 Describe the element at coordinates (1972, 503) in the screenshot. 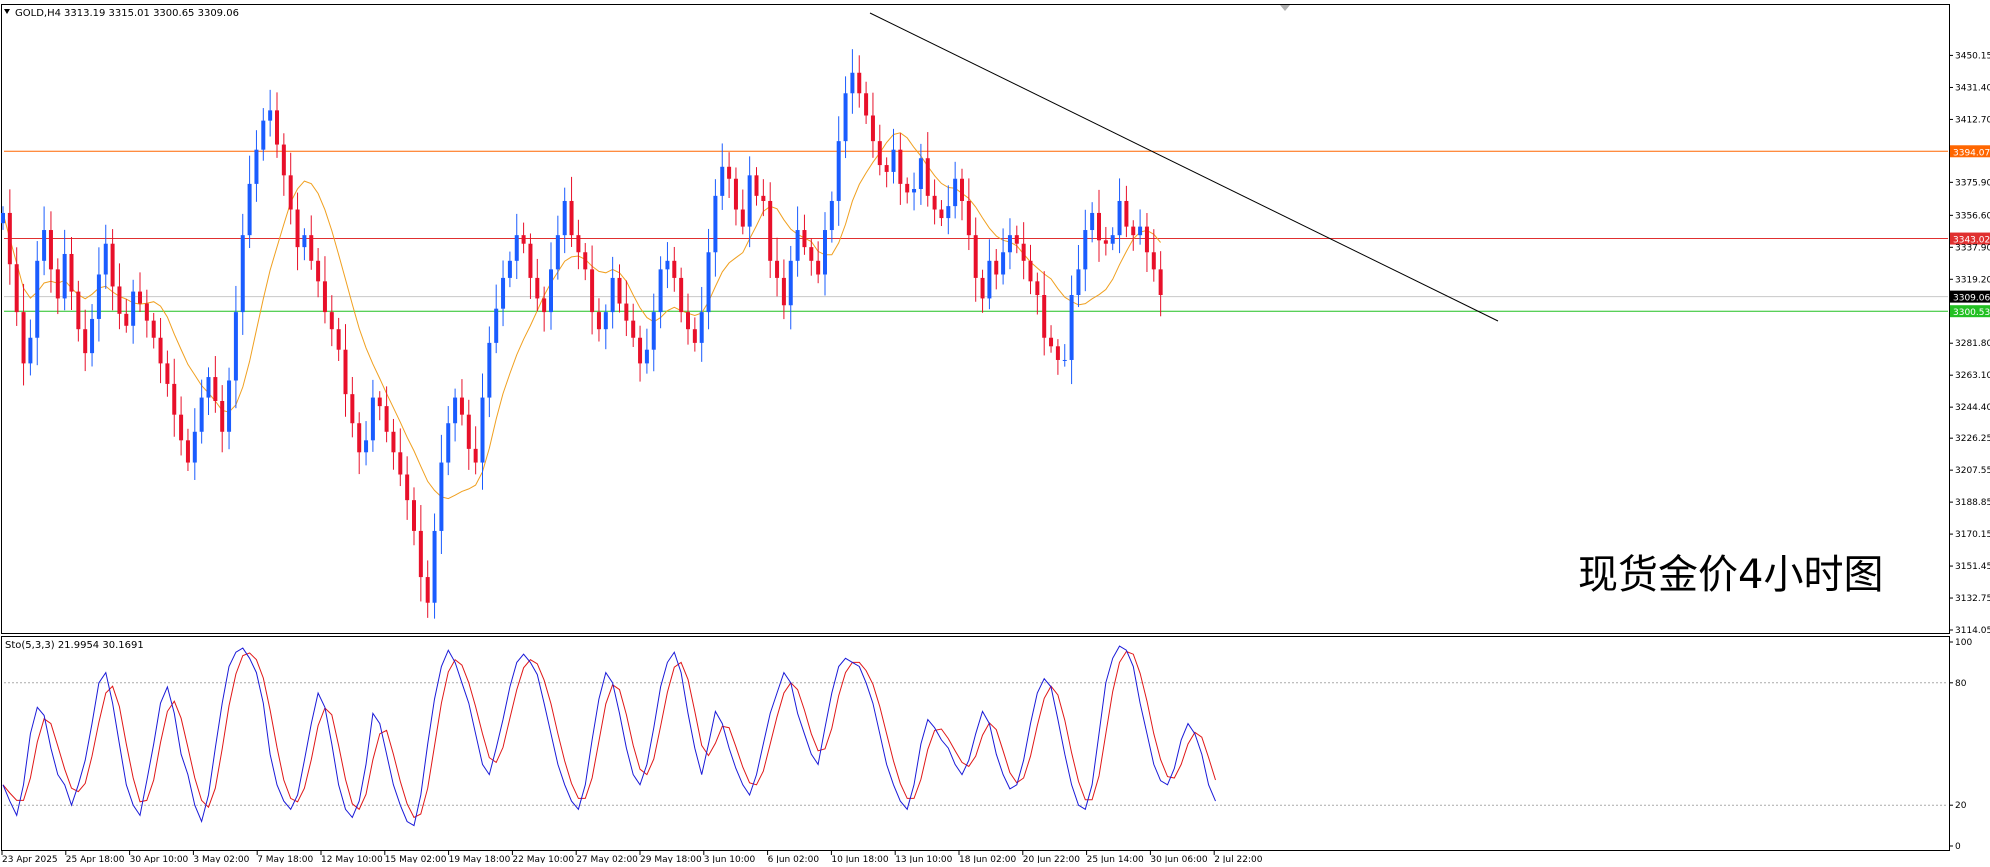

I see `price-tick-label: 3188.85` at that location.